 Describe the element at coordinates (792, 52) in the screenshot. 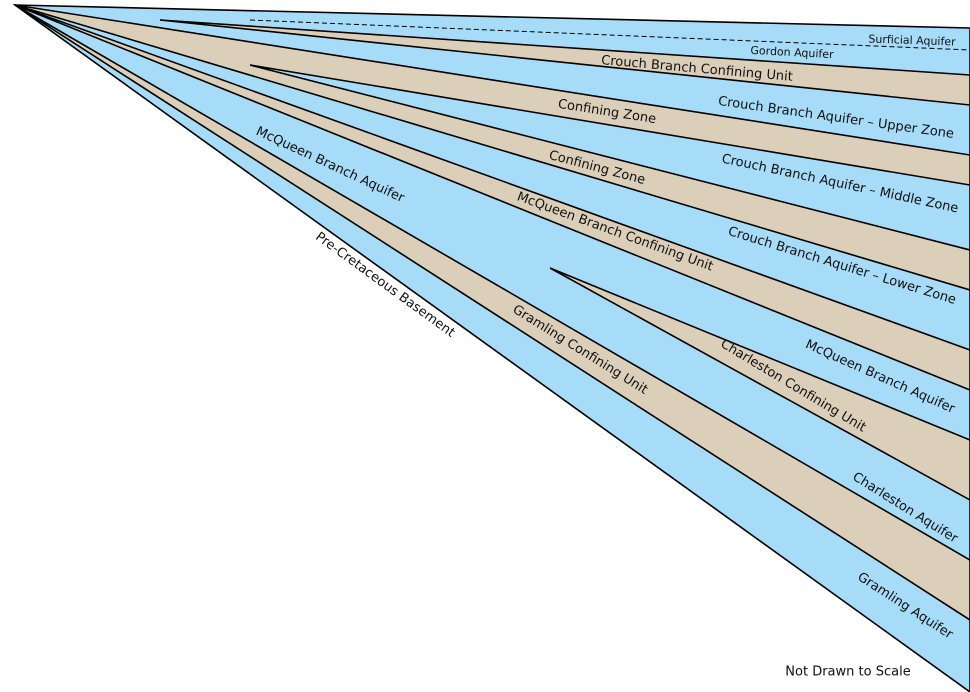

I see `layer-label: Gordon Aquifer` at that location.